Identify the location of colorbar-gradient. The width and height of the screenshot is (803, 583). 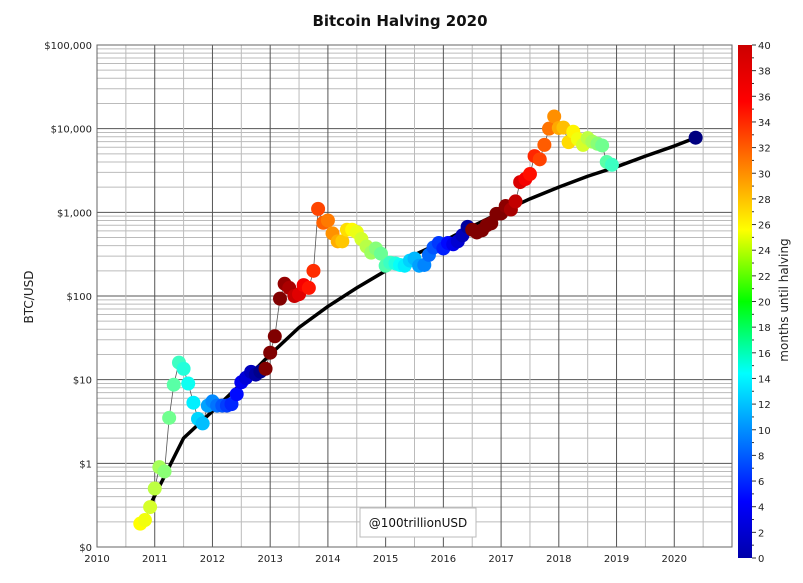
(745, 301).